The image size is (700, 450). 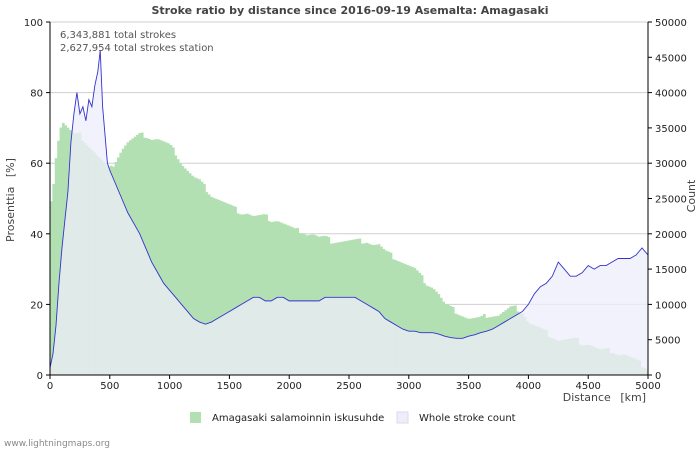 I want to click on y-left-label: Prosenttia [%], so click(x=10, y=200).